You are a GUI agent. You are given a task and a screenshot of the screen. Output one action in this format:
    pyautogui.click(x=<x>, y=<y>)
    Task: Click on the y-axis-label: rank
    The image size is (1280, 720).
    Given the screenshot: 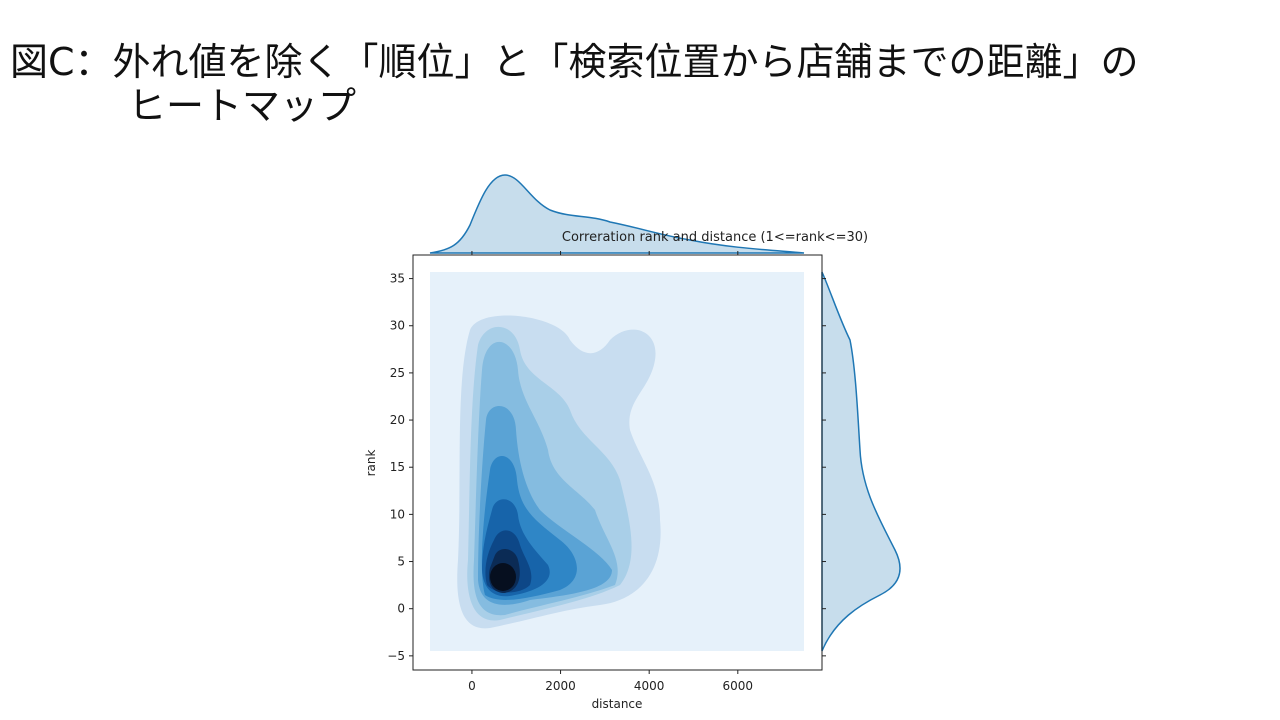 What is the action you would take?
    pyautogui.click(x=371, y=463)
    